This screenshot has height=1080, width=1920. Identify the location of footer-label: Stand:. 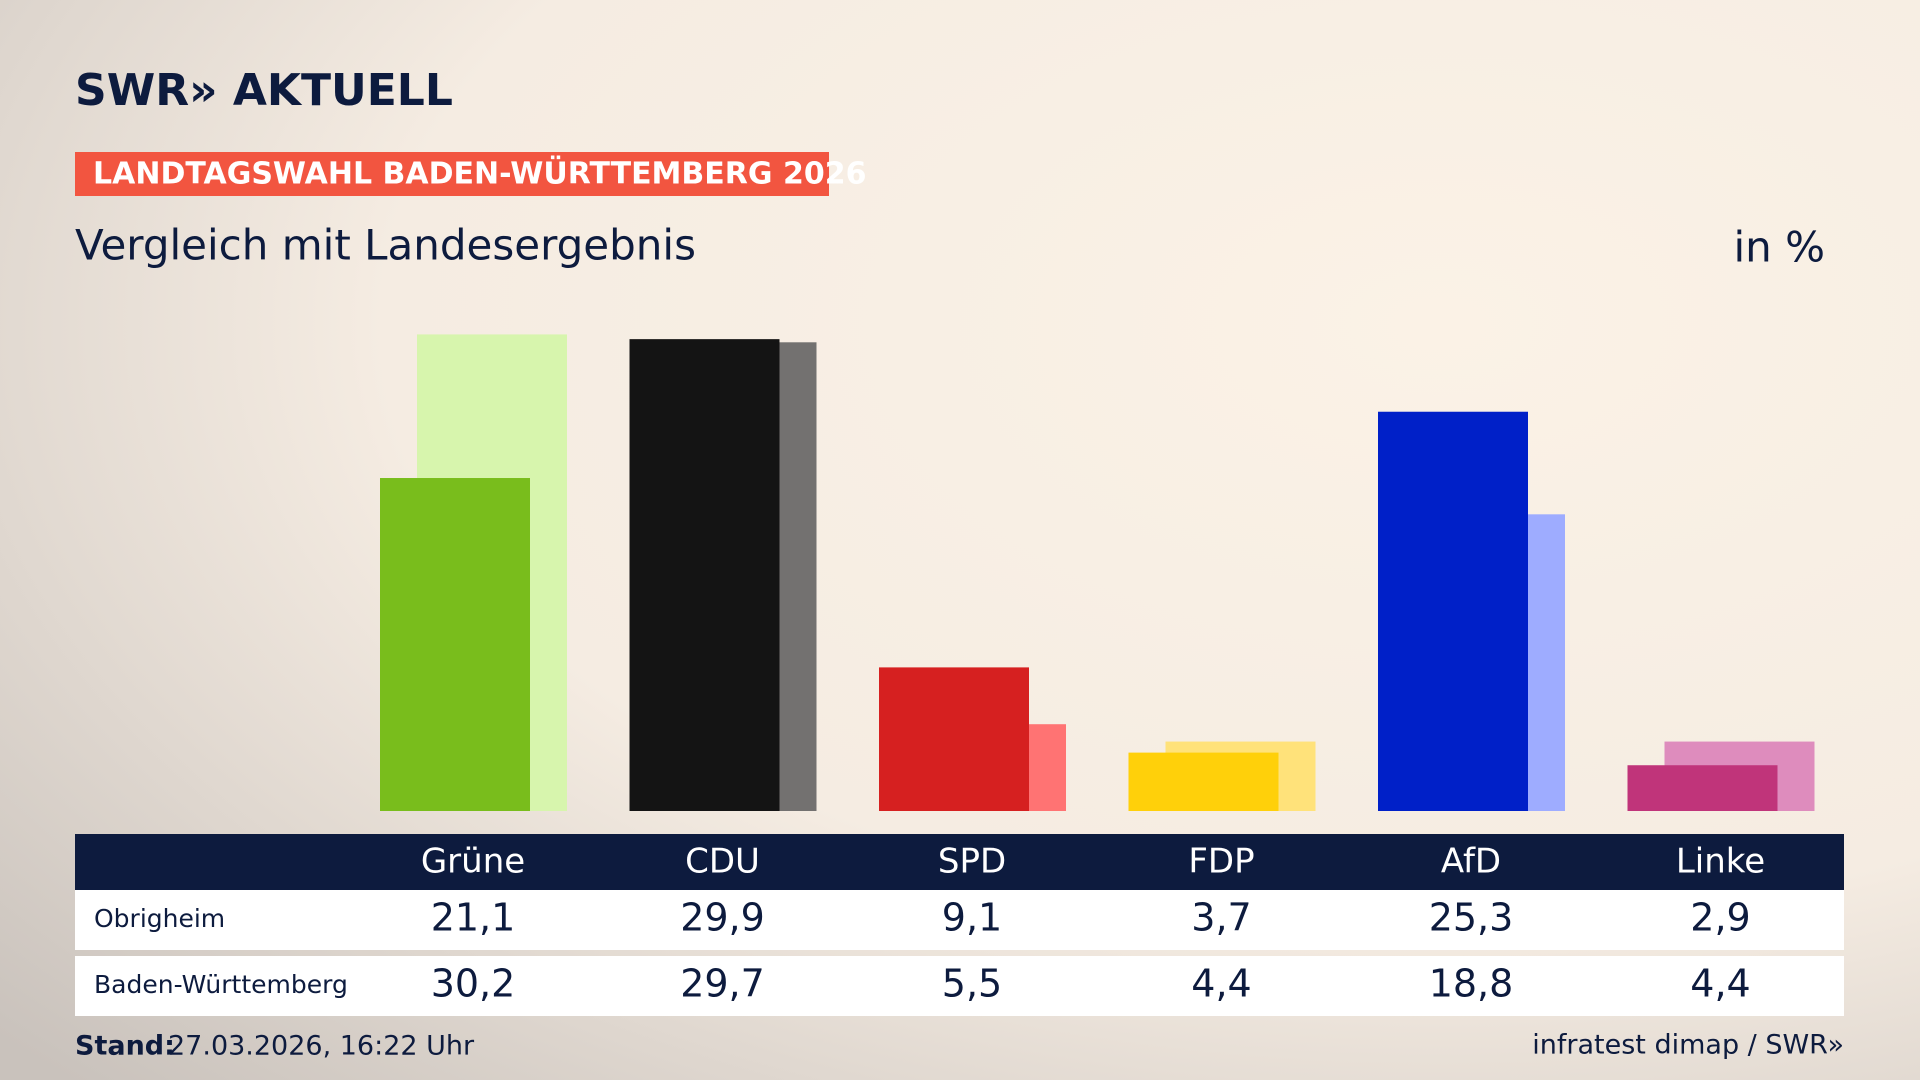
(125, 1046).